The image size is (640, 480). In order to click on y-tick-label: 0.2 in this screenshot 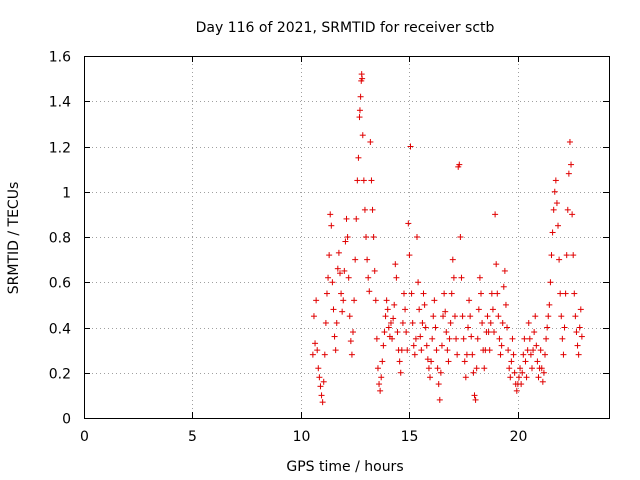, I will do `click(60, 375)`.